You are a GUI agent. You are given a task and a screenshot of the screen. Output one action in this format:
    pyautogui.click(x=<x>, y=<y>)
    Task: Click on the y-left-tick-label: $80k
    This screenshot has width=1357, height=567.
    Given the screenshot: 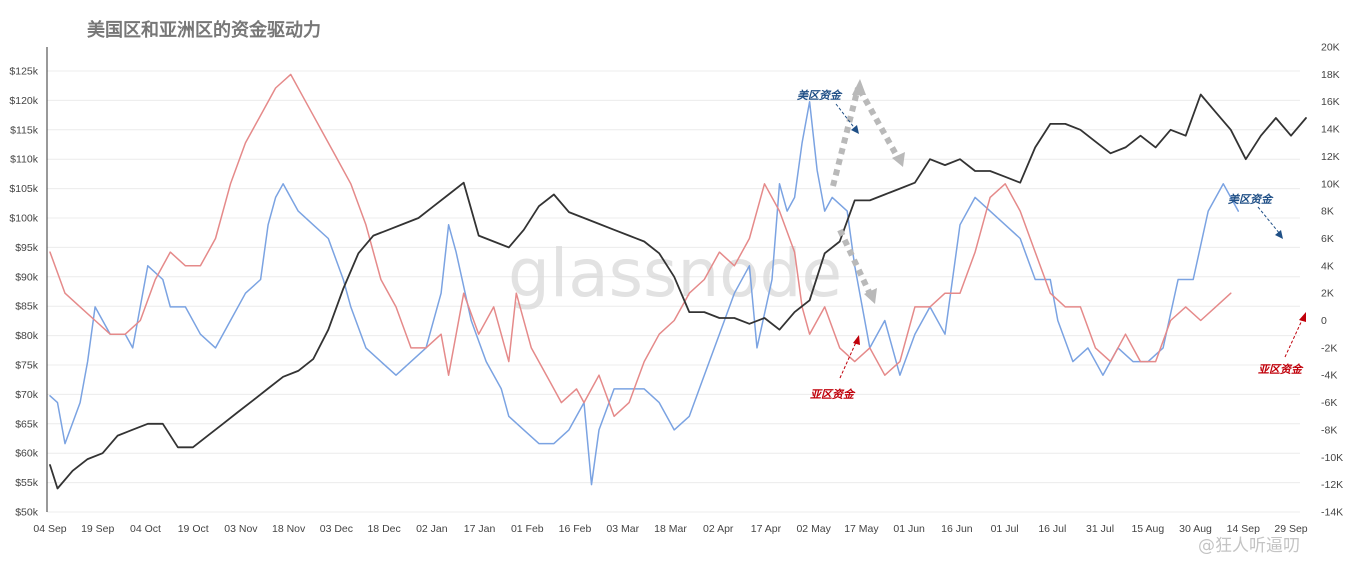 What is the action you would take?
    pyautogui.click(x=27, y=336)
    